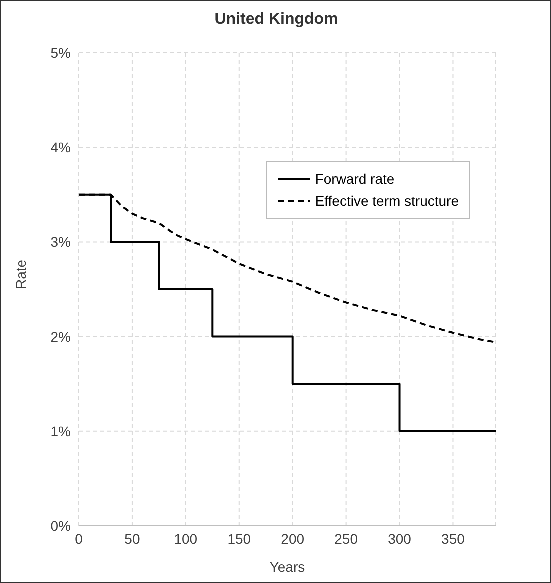 This screenshot has height=583, width=551. What do you see at coordinates (454, 538) in the screenshot?
I see `x-tick-label: 350` at bounding box center [454, 538].